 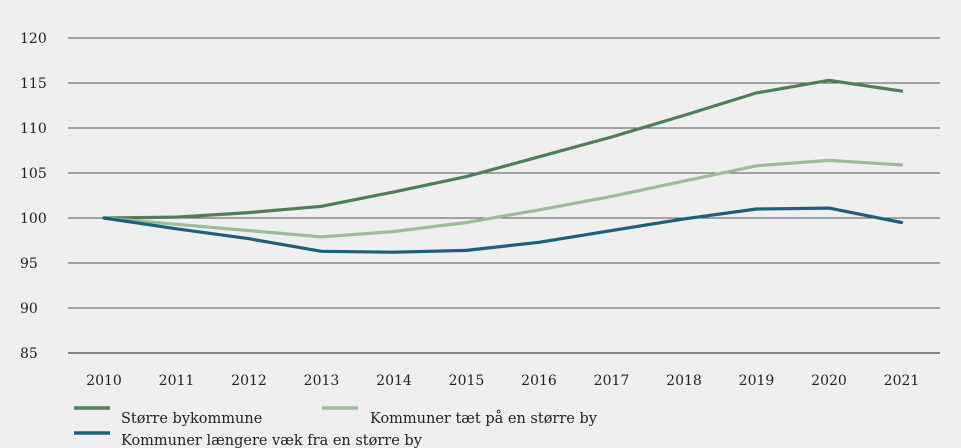 I want to click on x-tick-label: 2012, so click(x=249, y=381).